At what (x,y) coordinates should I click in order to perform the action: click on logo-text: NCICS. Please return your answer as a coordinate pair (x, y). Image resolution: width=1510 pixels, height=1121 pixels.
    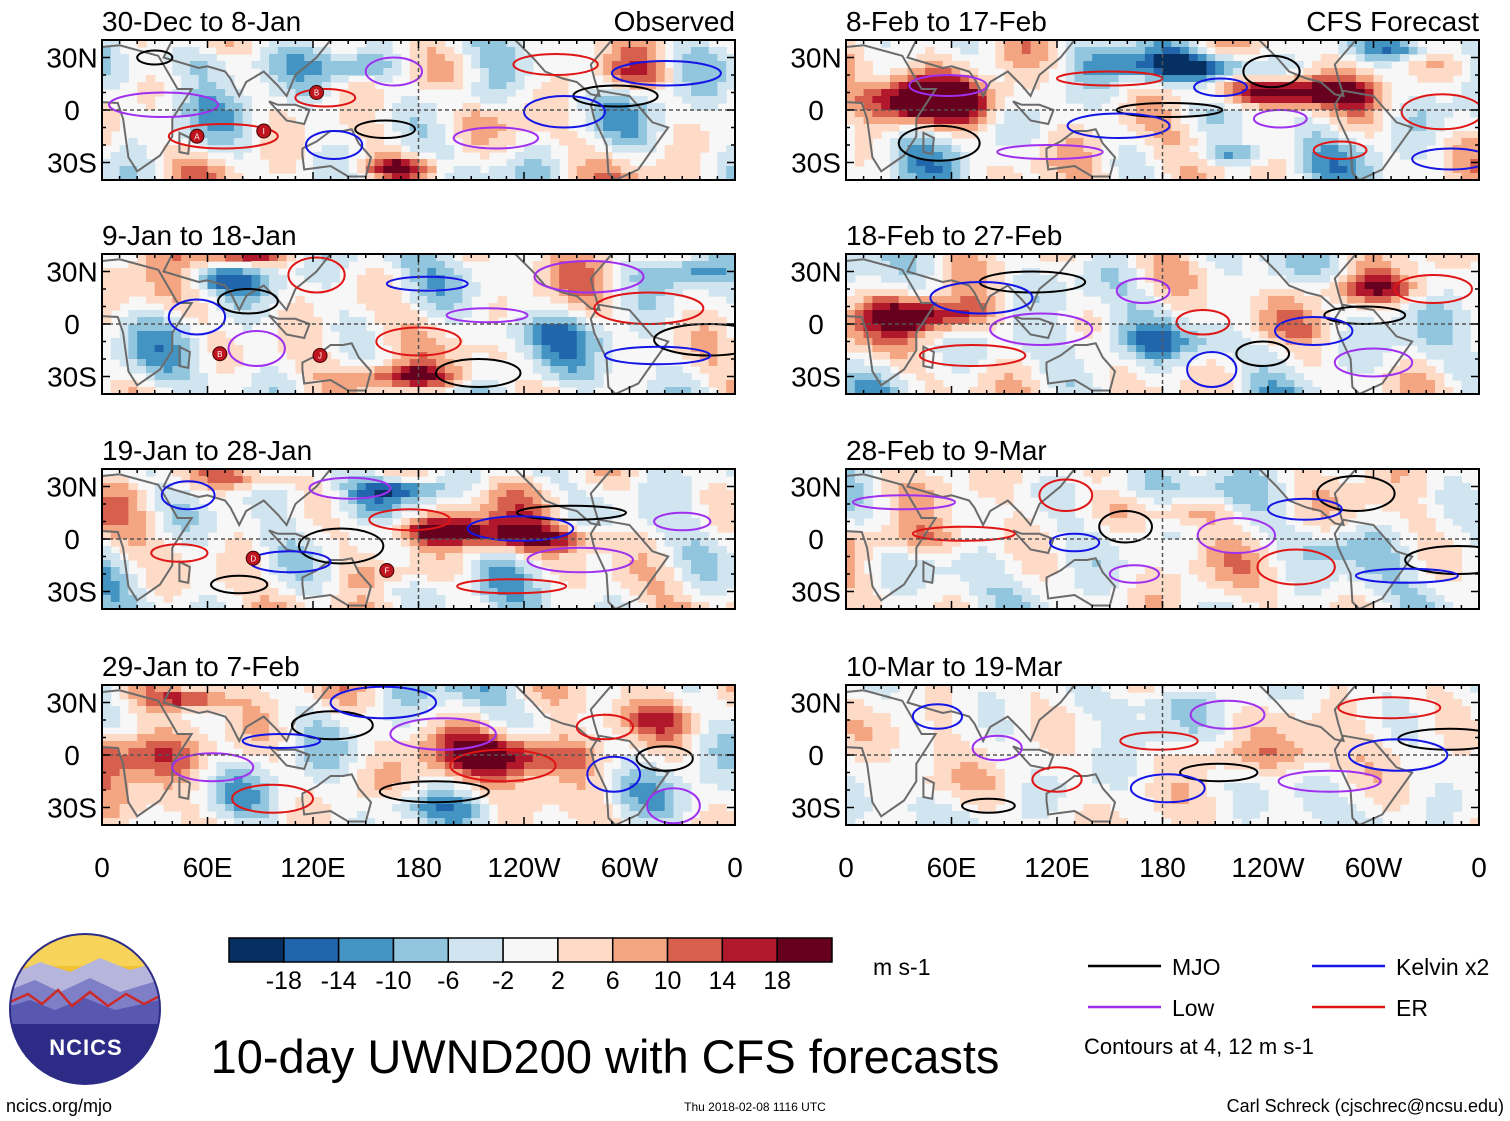
    Looking at the image, I should click on (85, 1047).